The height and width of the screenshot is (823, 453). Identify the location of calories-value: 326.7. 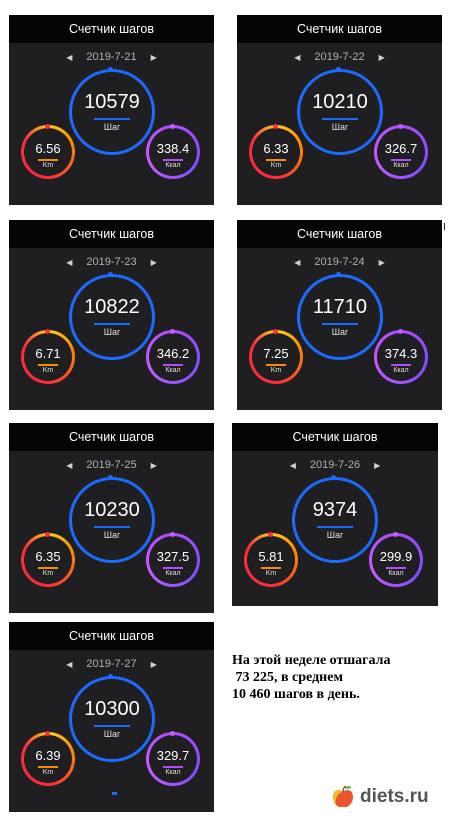
(401, 148).